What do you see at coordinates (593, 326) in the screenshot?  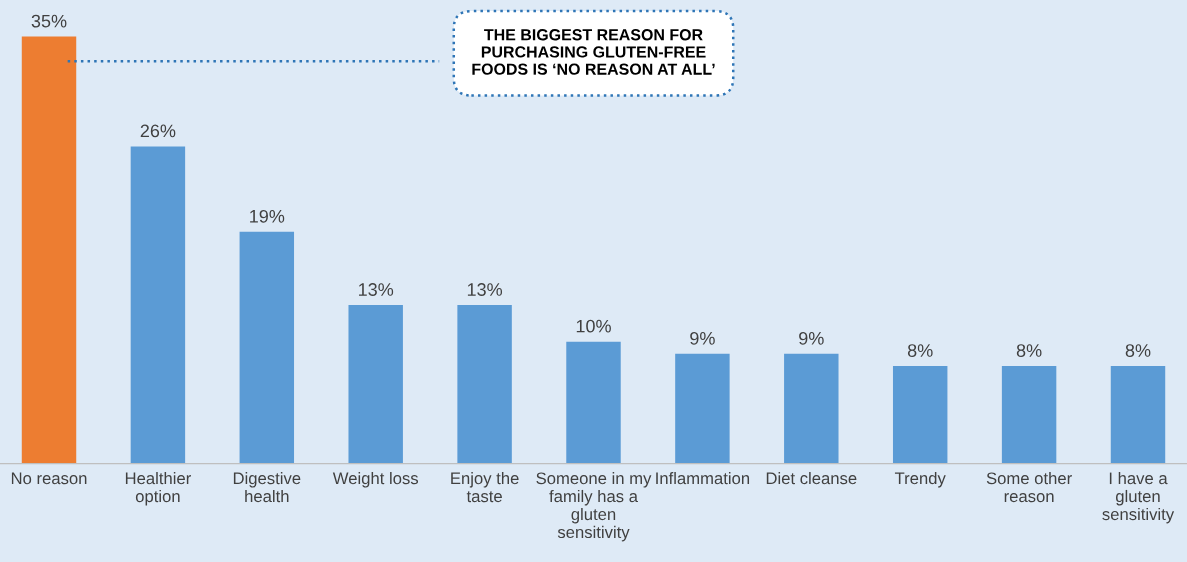 I see `data-label: 10%` at bounding box center [593, 326].